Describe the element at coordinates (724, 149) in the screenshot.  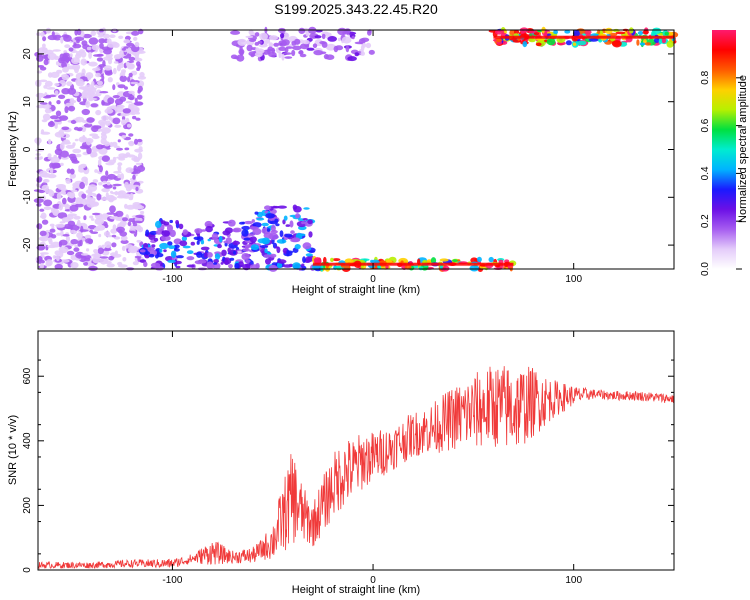
I see `colorbar-gradient` at that location.